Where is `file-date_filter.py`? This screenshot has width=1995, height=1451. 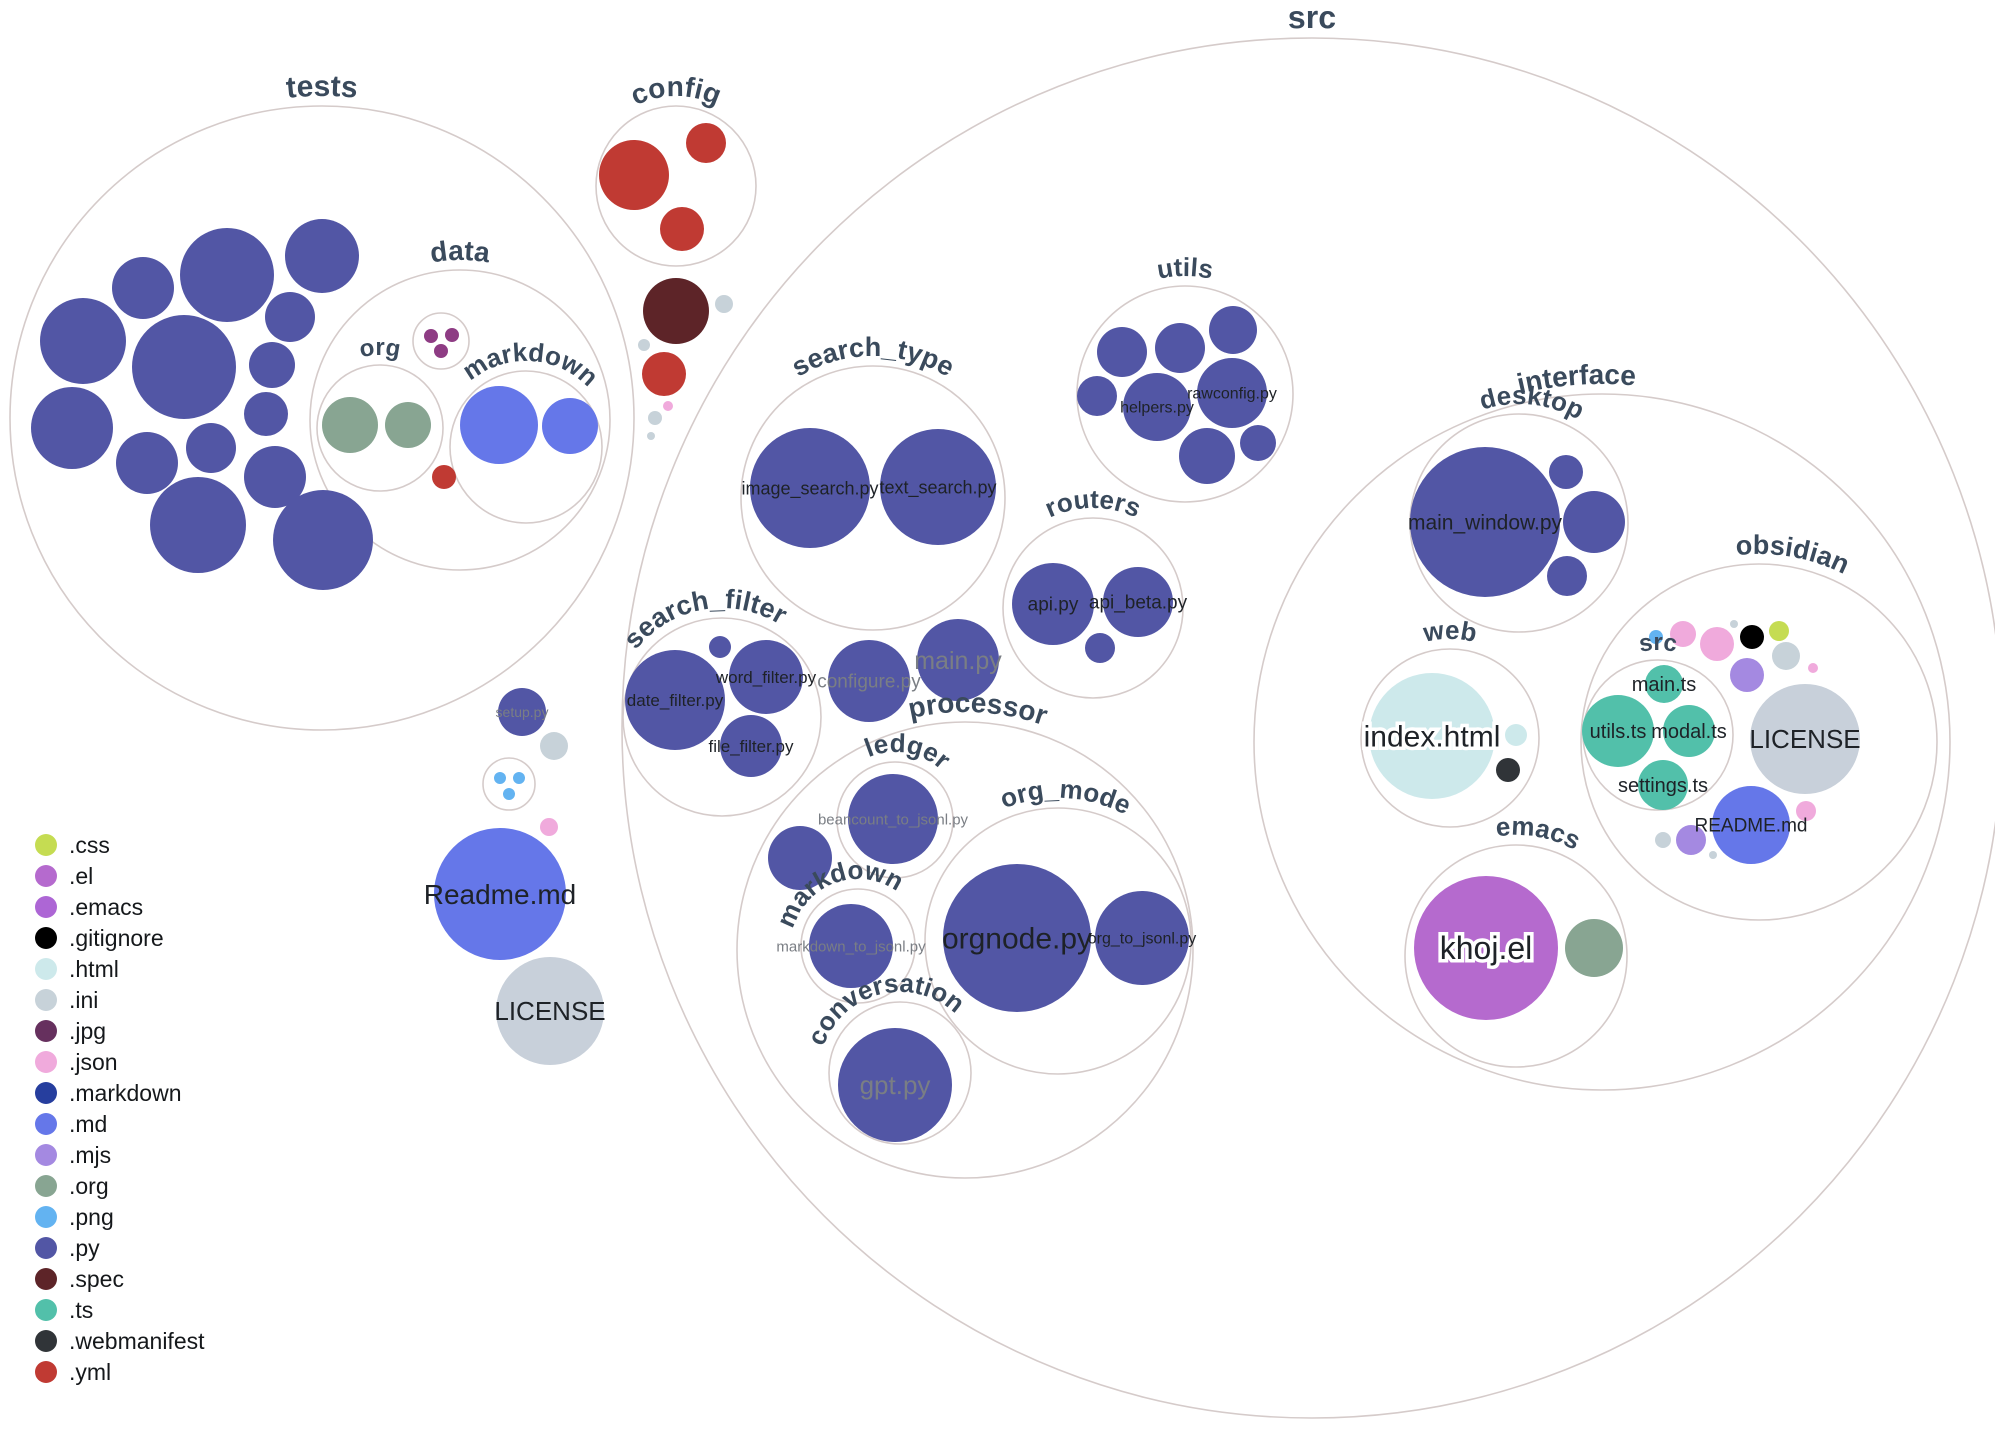
file-date_filter.py is located at coordinates (675, 700).